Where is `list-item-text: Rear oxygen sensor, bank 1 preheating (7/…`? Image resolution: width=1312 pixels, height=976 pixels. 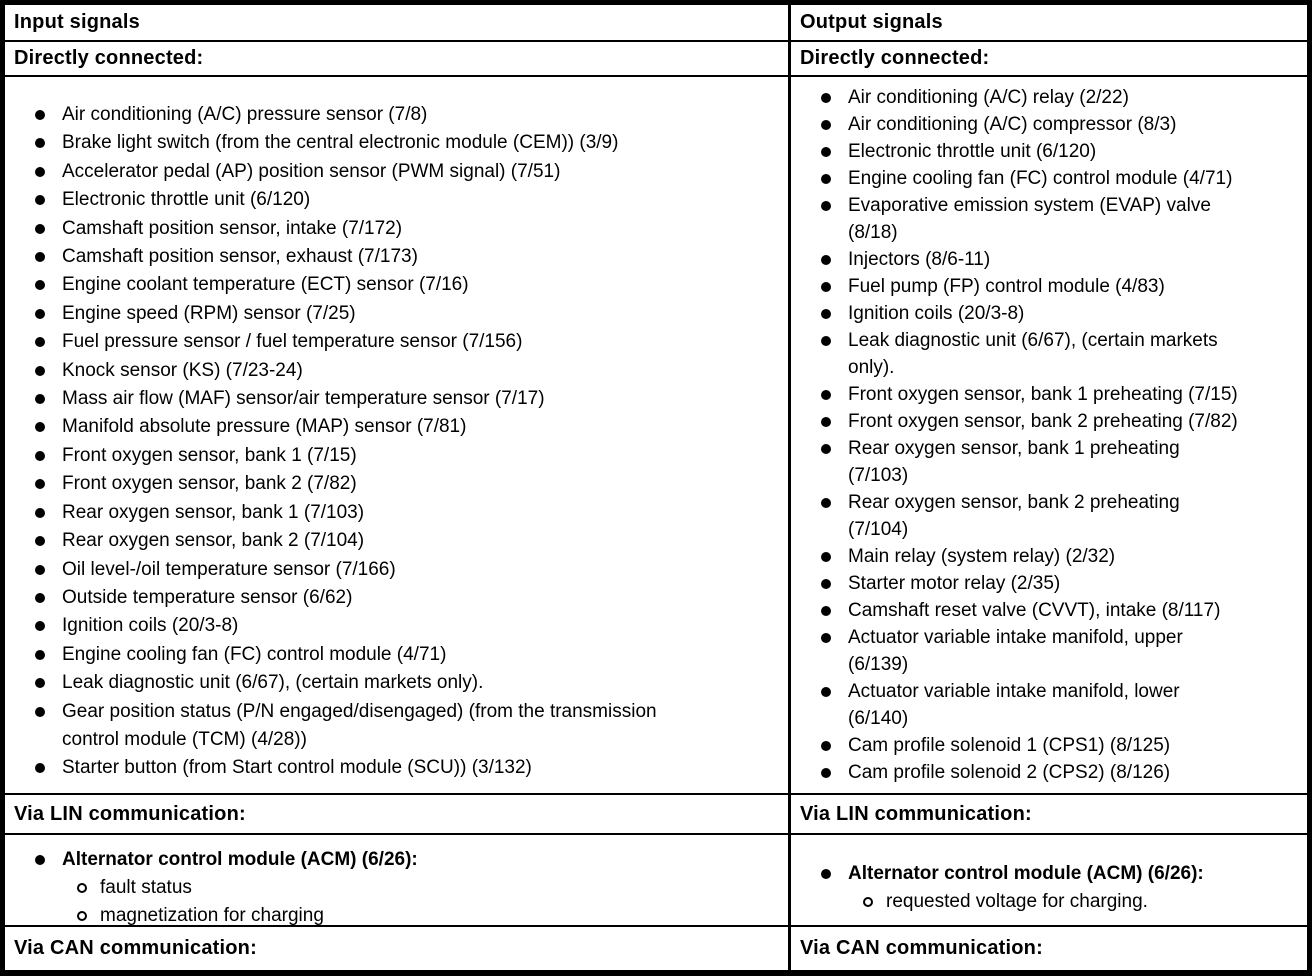 list-item-text: Rear oxygen sensor, bank 1 preheating (7/… is located at coordinates (1014, 462).